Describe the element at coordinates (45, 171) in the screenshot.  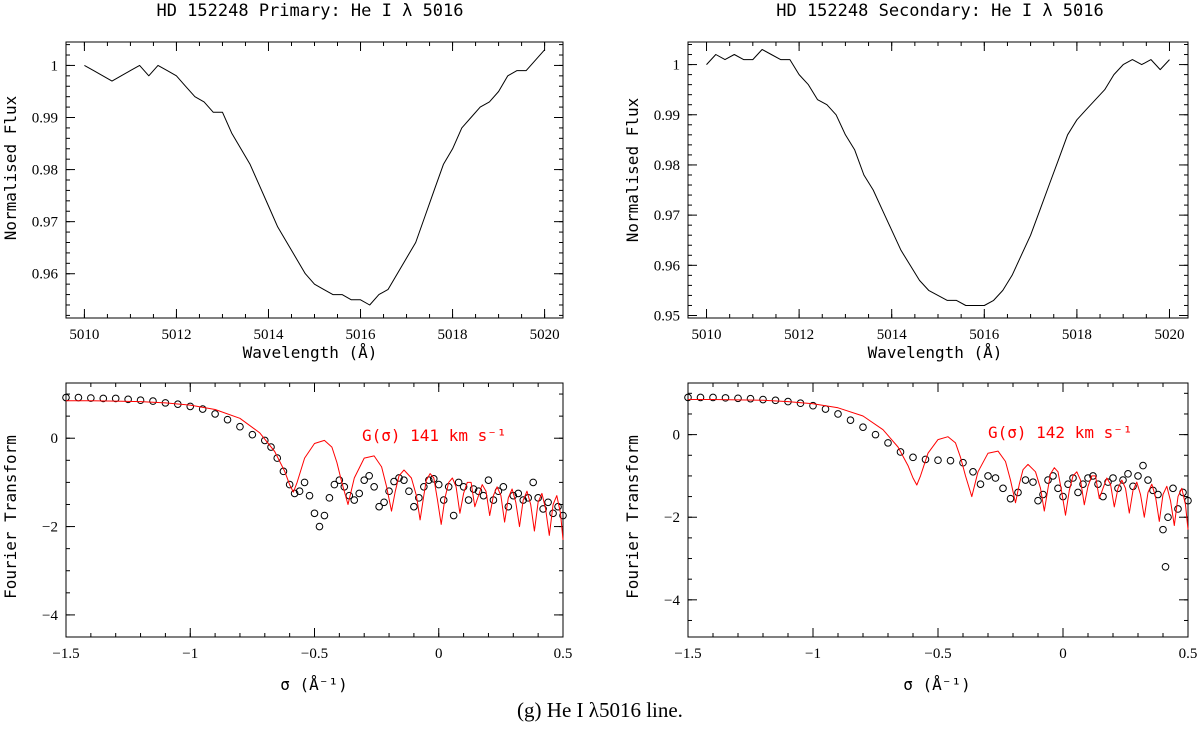
I see `y-tick-label: 0.98` at that location.